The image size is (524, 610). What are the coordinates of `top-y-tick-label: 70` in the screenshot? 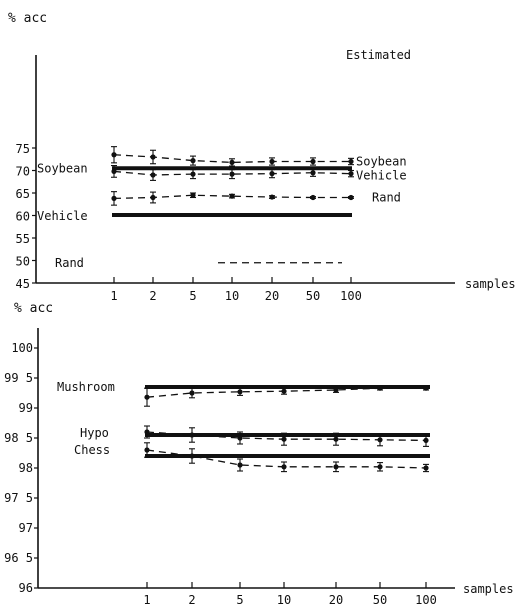 It's located at (23, 172).